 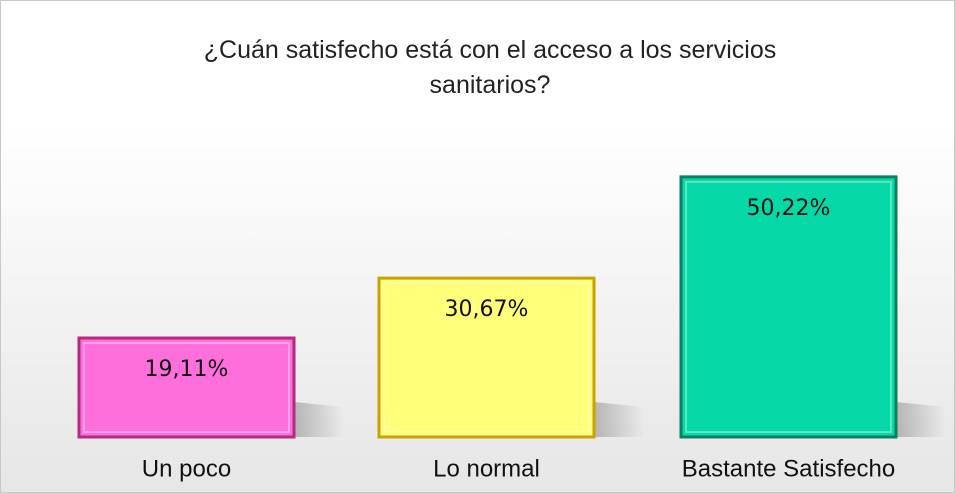 I want to click on x-tick-label: Bastante Satisfecho, so click(x=788, y=468).